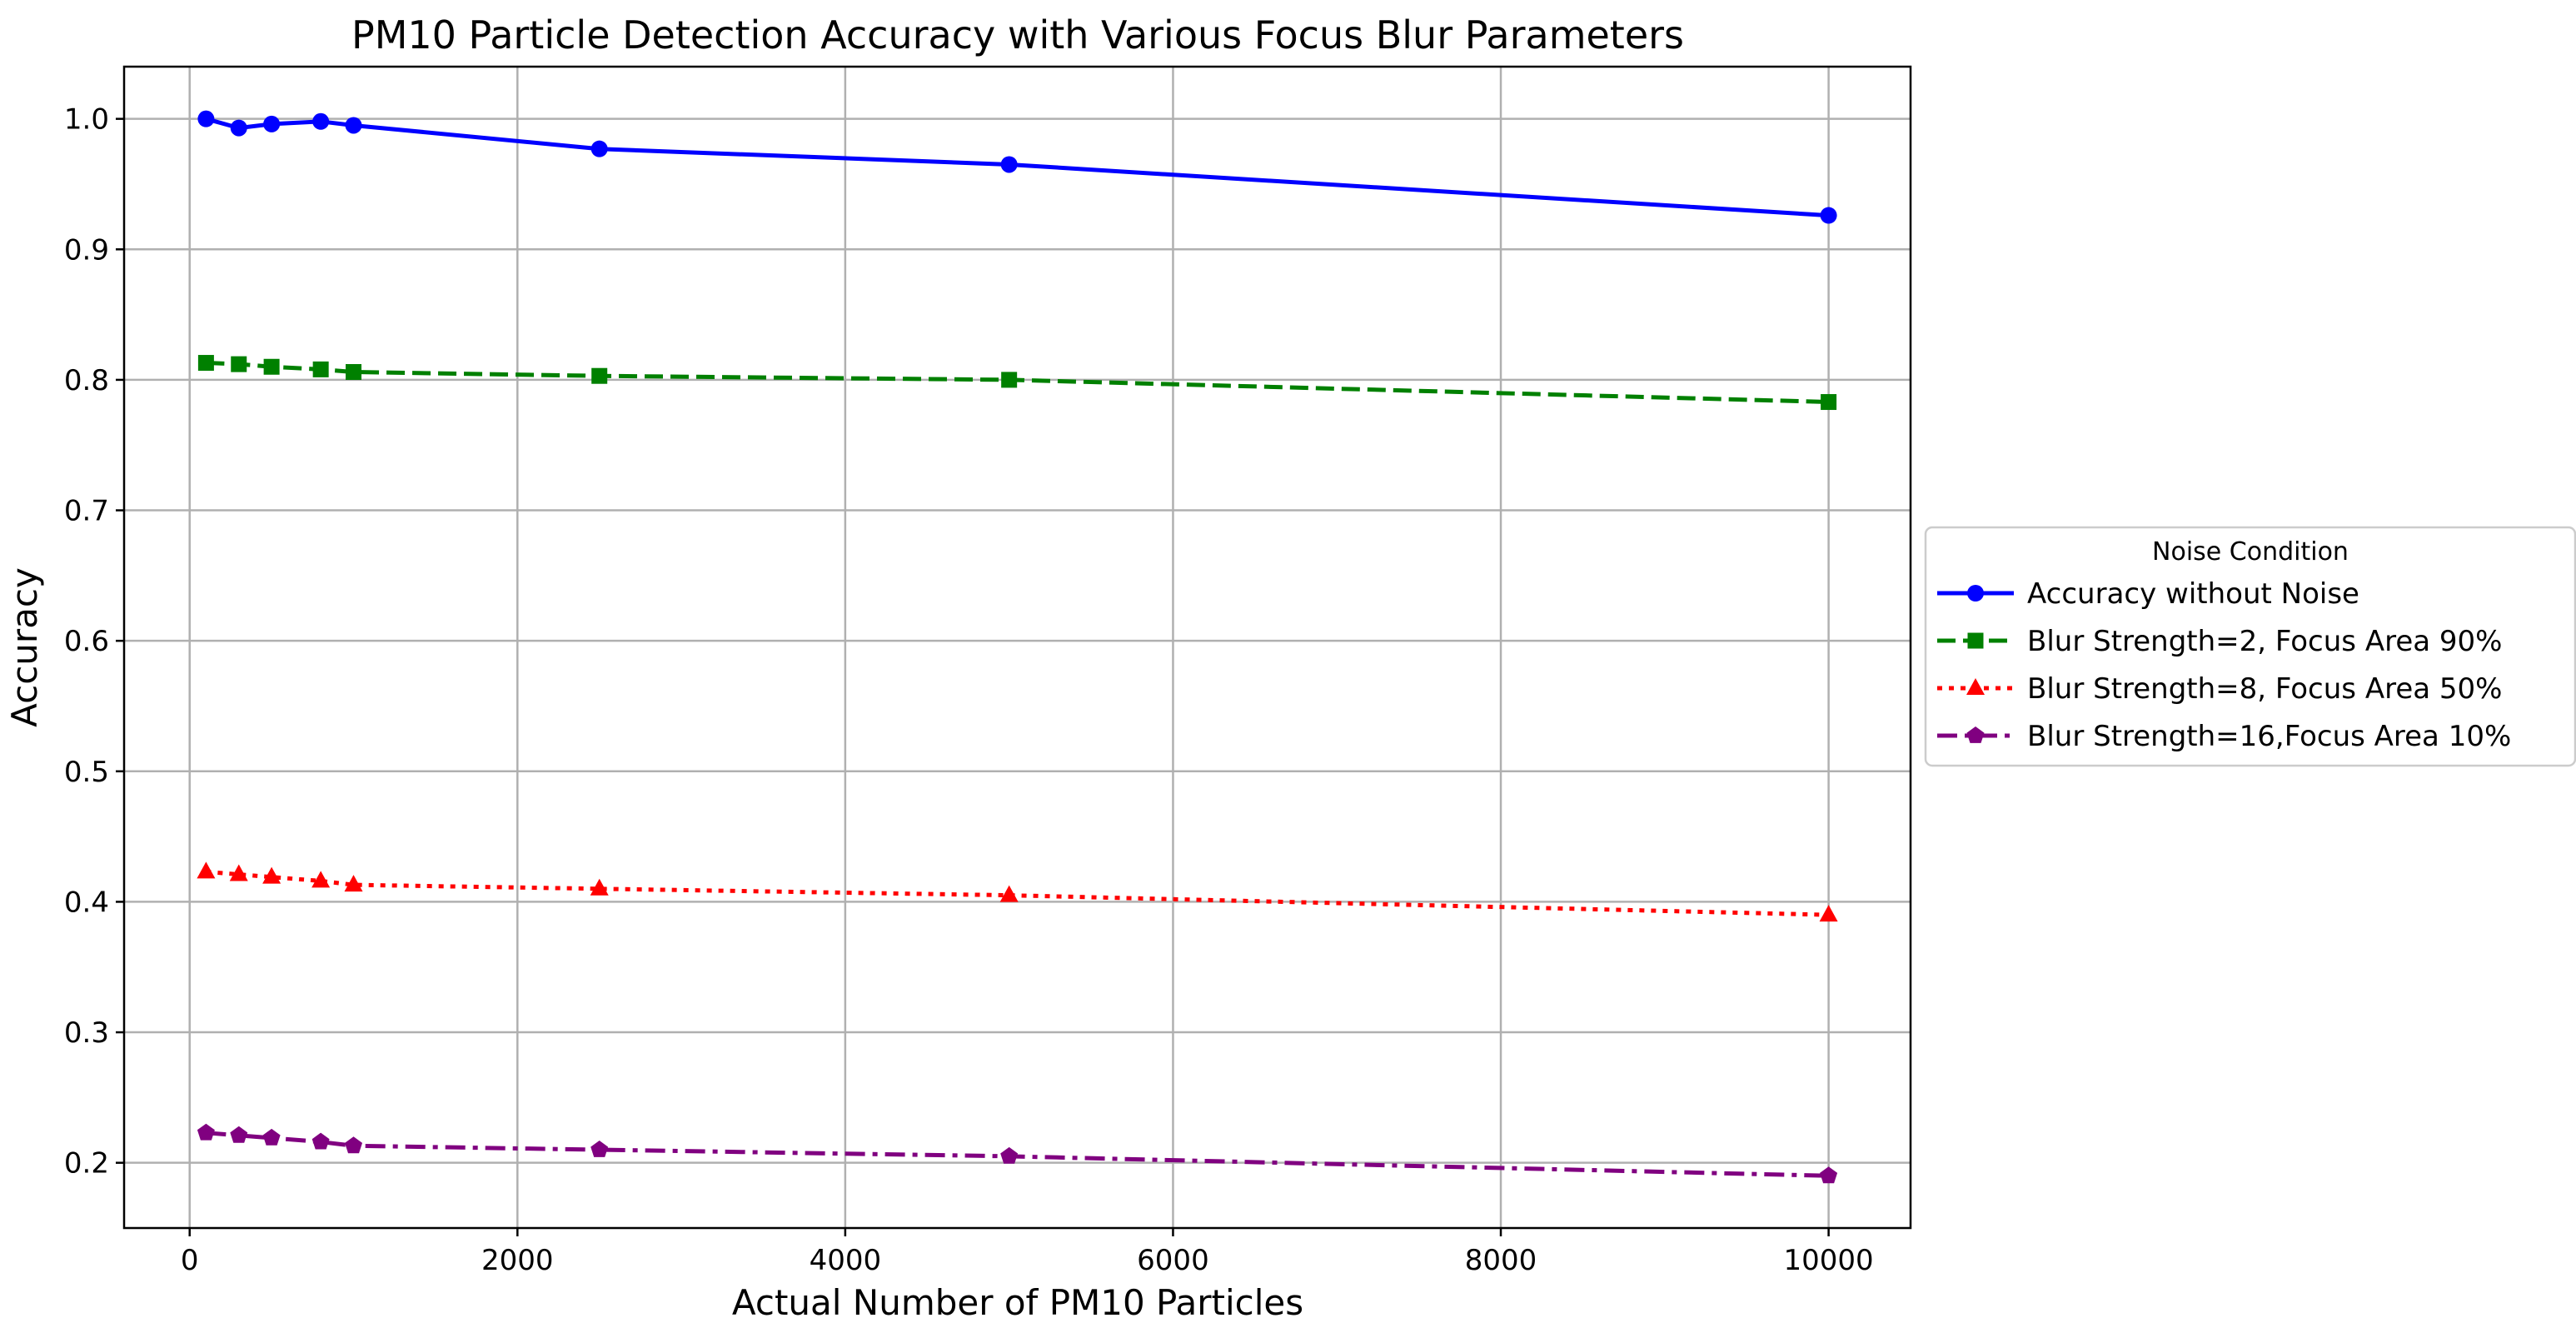 Image resolution: width=2576 pixels, height=1323 pixels. I want to click on legend-item-3: Blur Strength=8, Focus Area 50%, so click(2219, 689).